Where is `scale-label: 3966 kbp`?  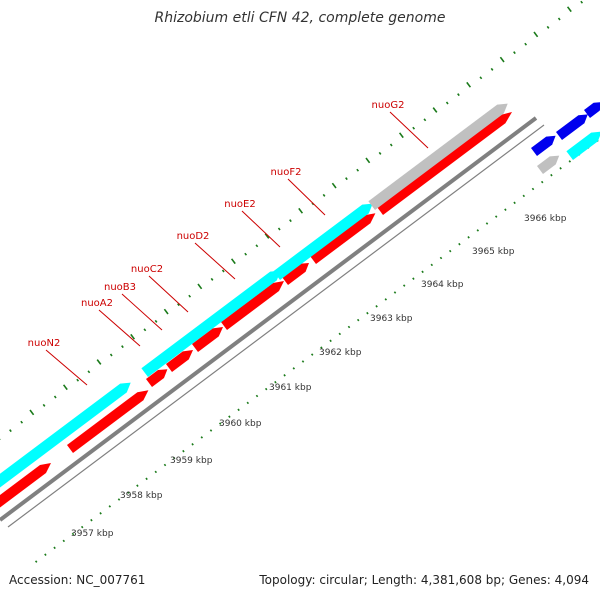 scale-label: 3966 kbp is located at coordinates (545, 219).